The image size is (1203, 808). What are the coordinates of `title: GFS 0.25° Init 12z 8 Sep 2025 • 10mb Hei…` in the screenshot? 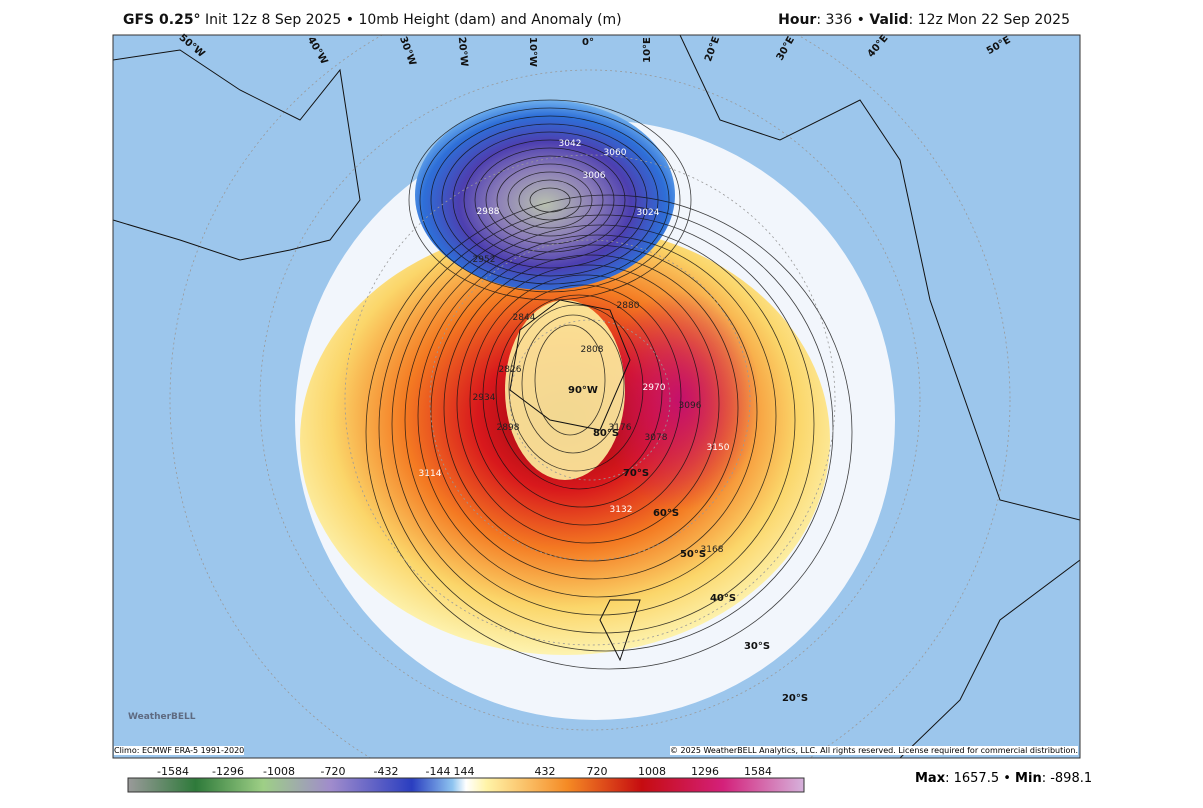 It's located at (372, 20).